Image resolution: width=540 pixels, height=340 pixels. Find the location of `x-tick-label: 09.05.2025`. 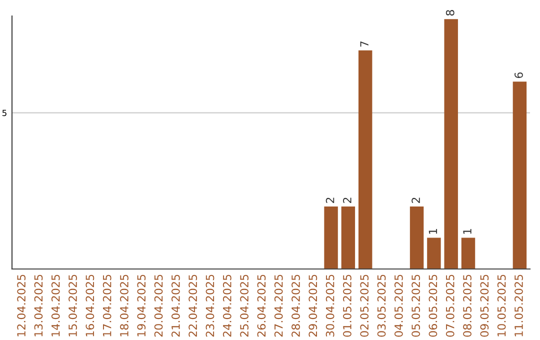

x-tick-label: 09.05.2025 is located at coordinates (484, 305).